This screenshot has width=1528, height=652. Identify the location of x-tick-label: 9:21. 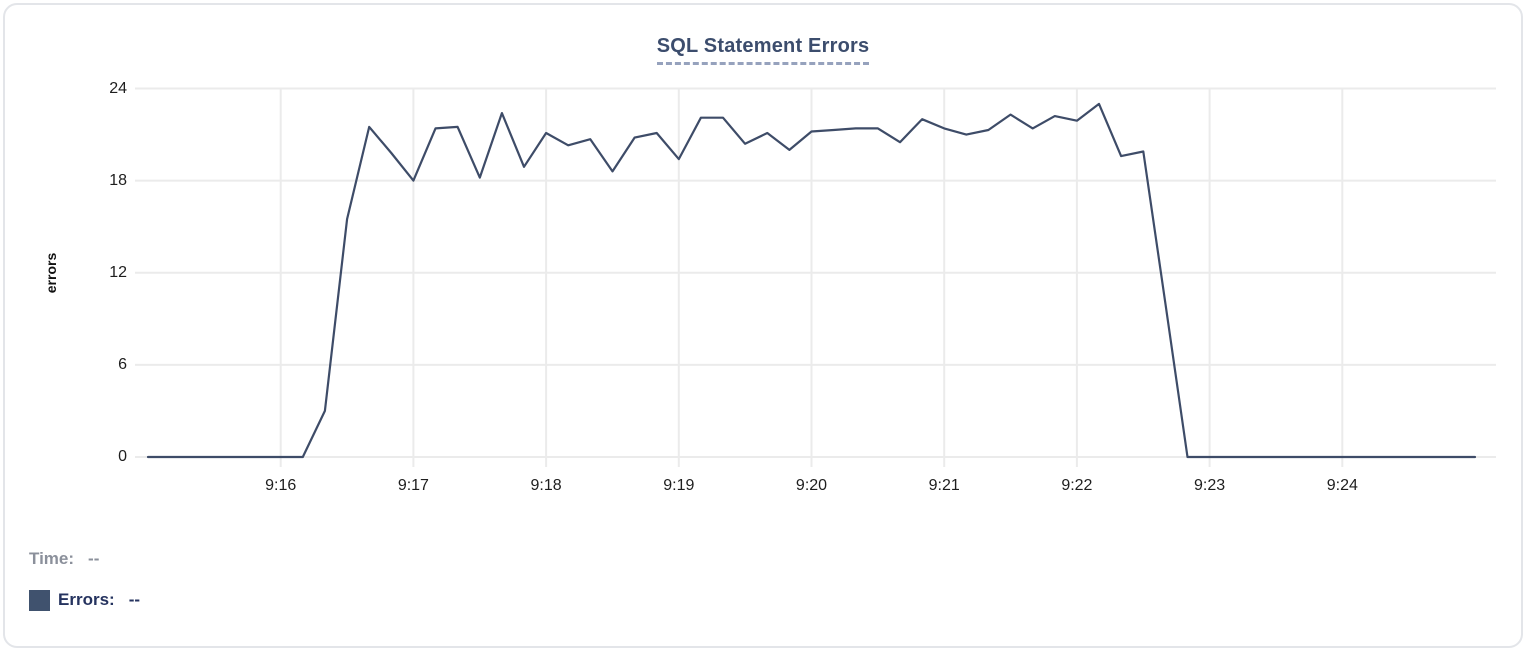
(944, 485).